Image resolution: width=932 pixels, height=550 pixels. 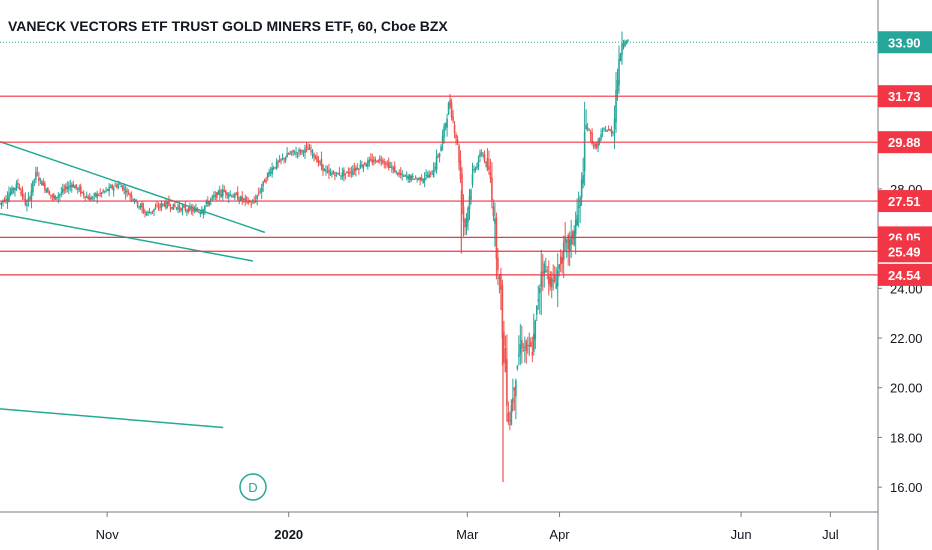 I want to click on level-price-label-bg, so click(x=905, y=201).